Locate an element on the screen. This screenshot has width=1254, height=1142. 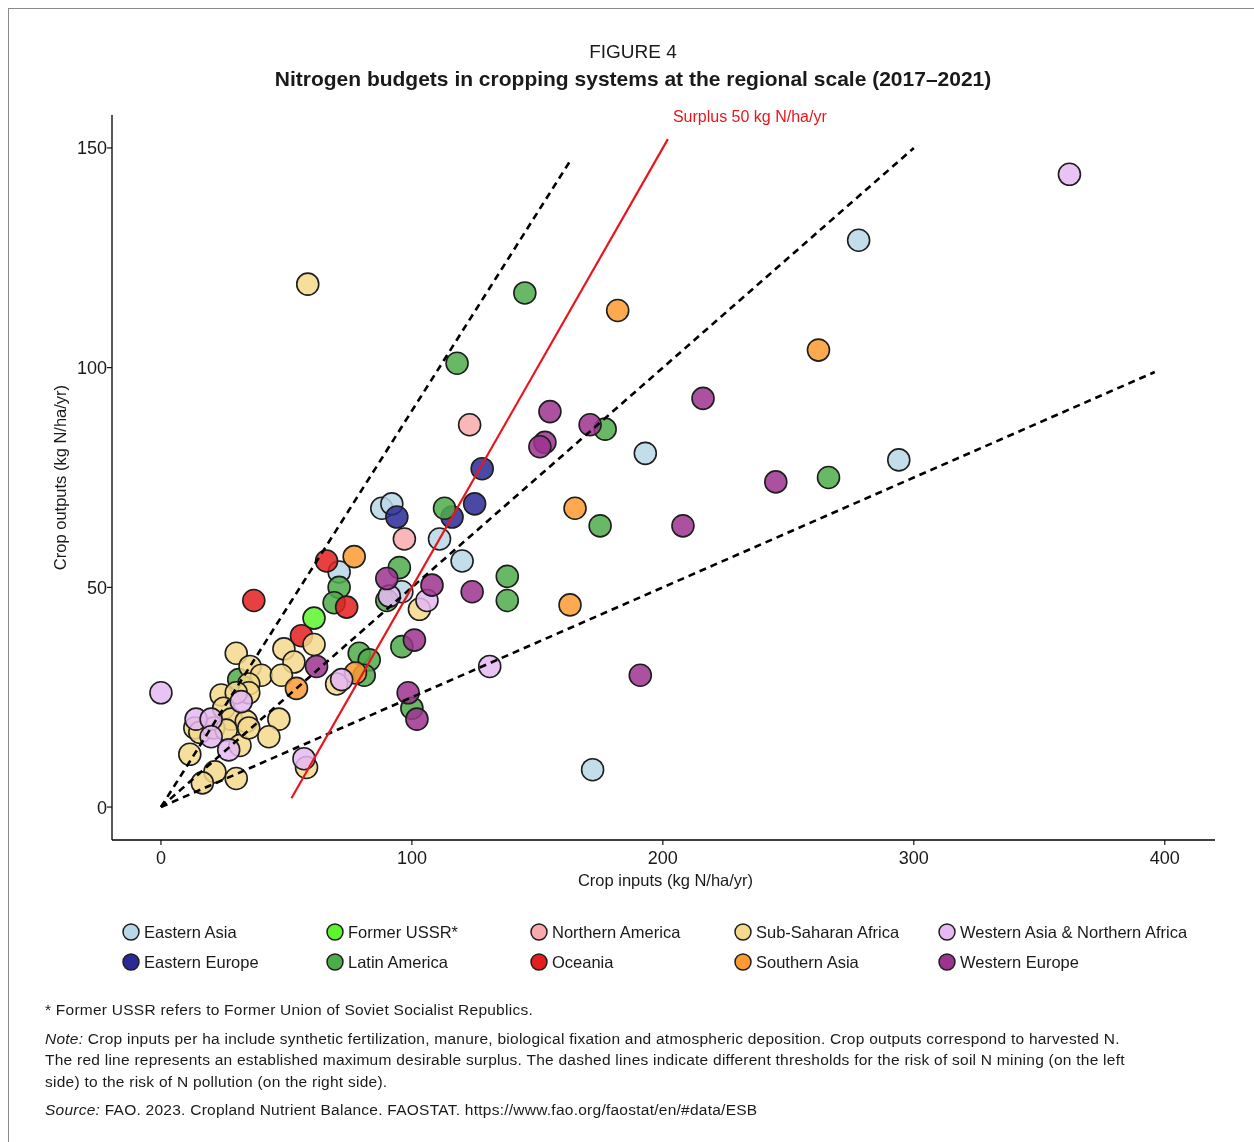
x-tick-label: 0 is located at coordinates (160, 858).